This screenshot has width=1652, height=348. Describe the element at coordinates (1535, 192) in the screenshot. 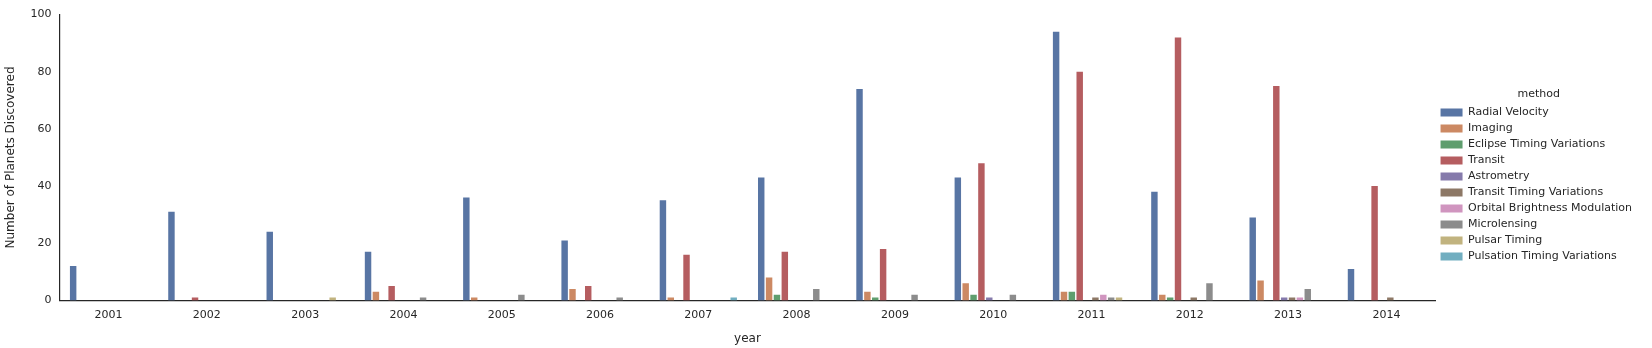

I see `legend-label: Transit Timing Variations` at that location.